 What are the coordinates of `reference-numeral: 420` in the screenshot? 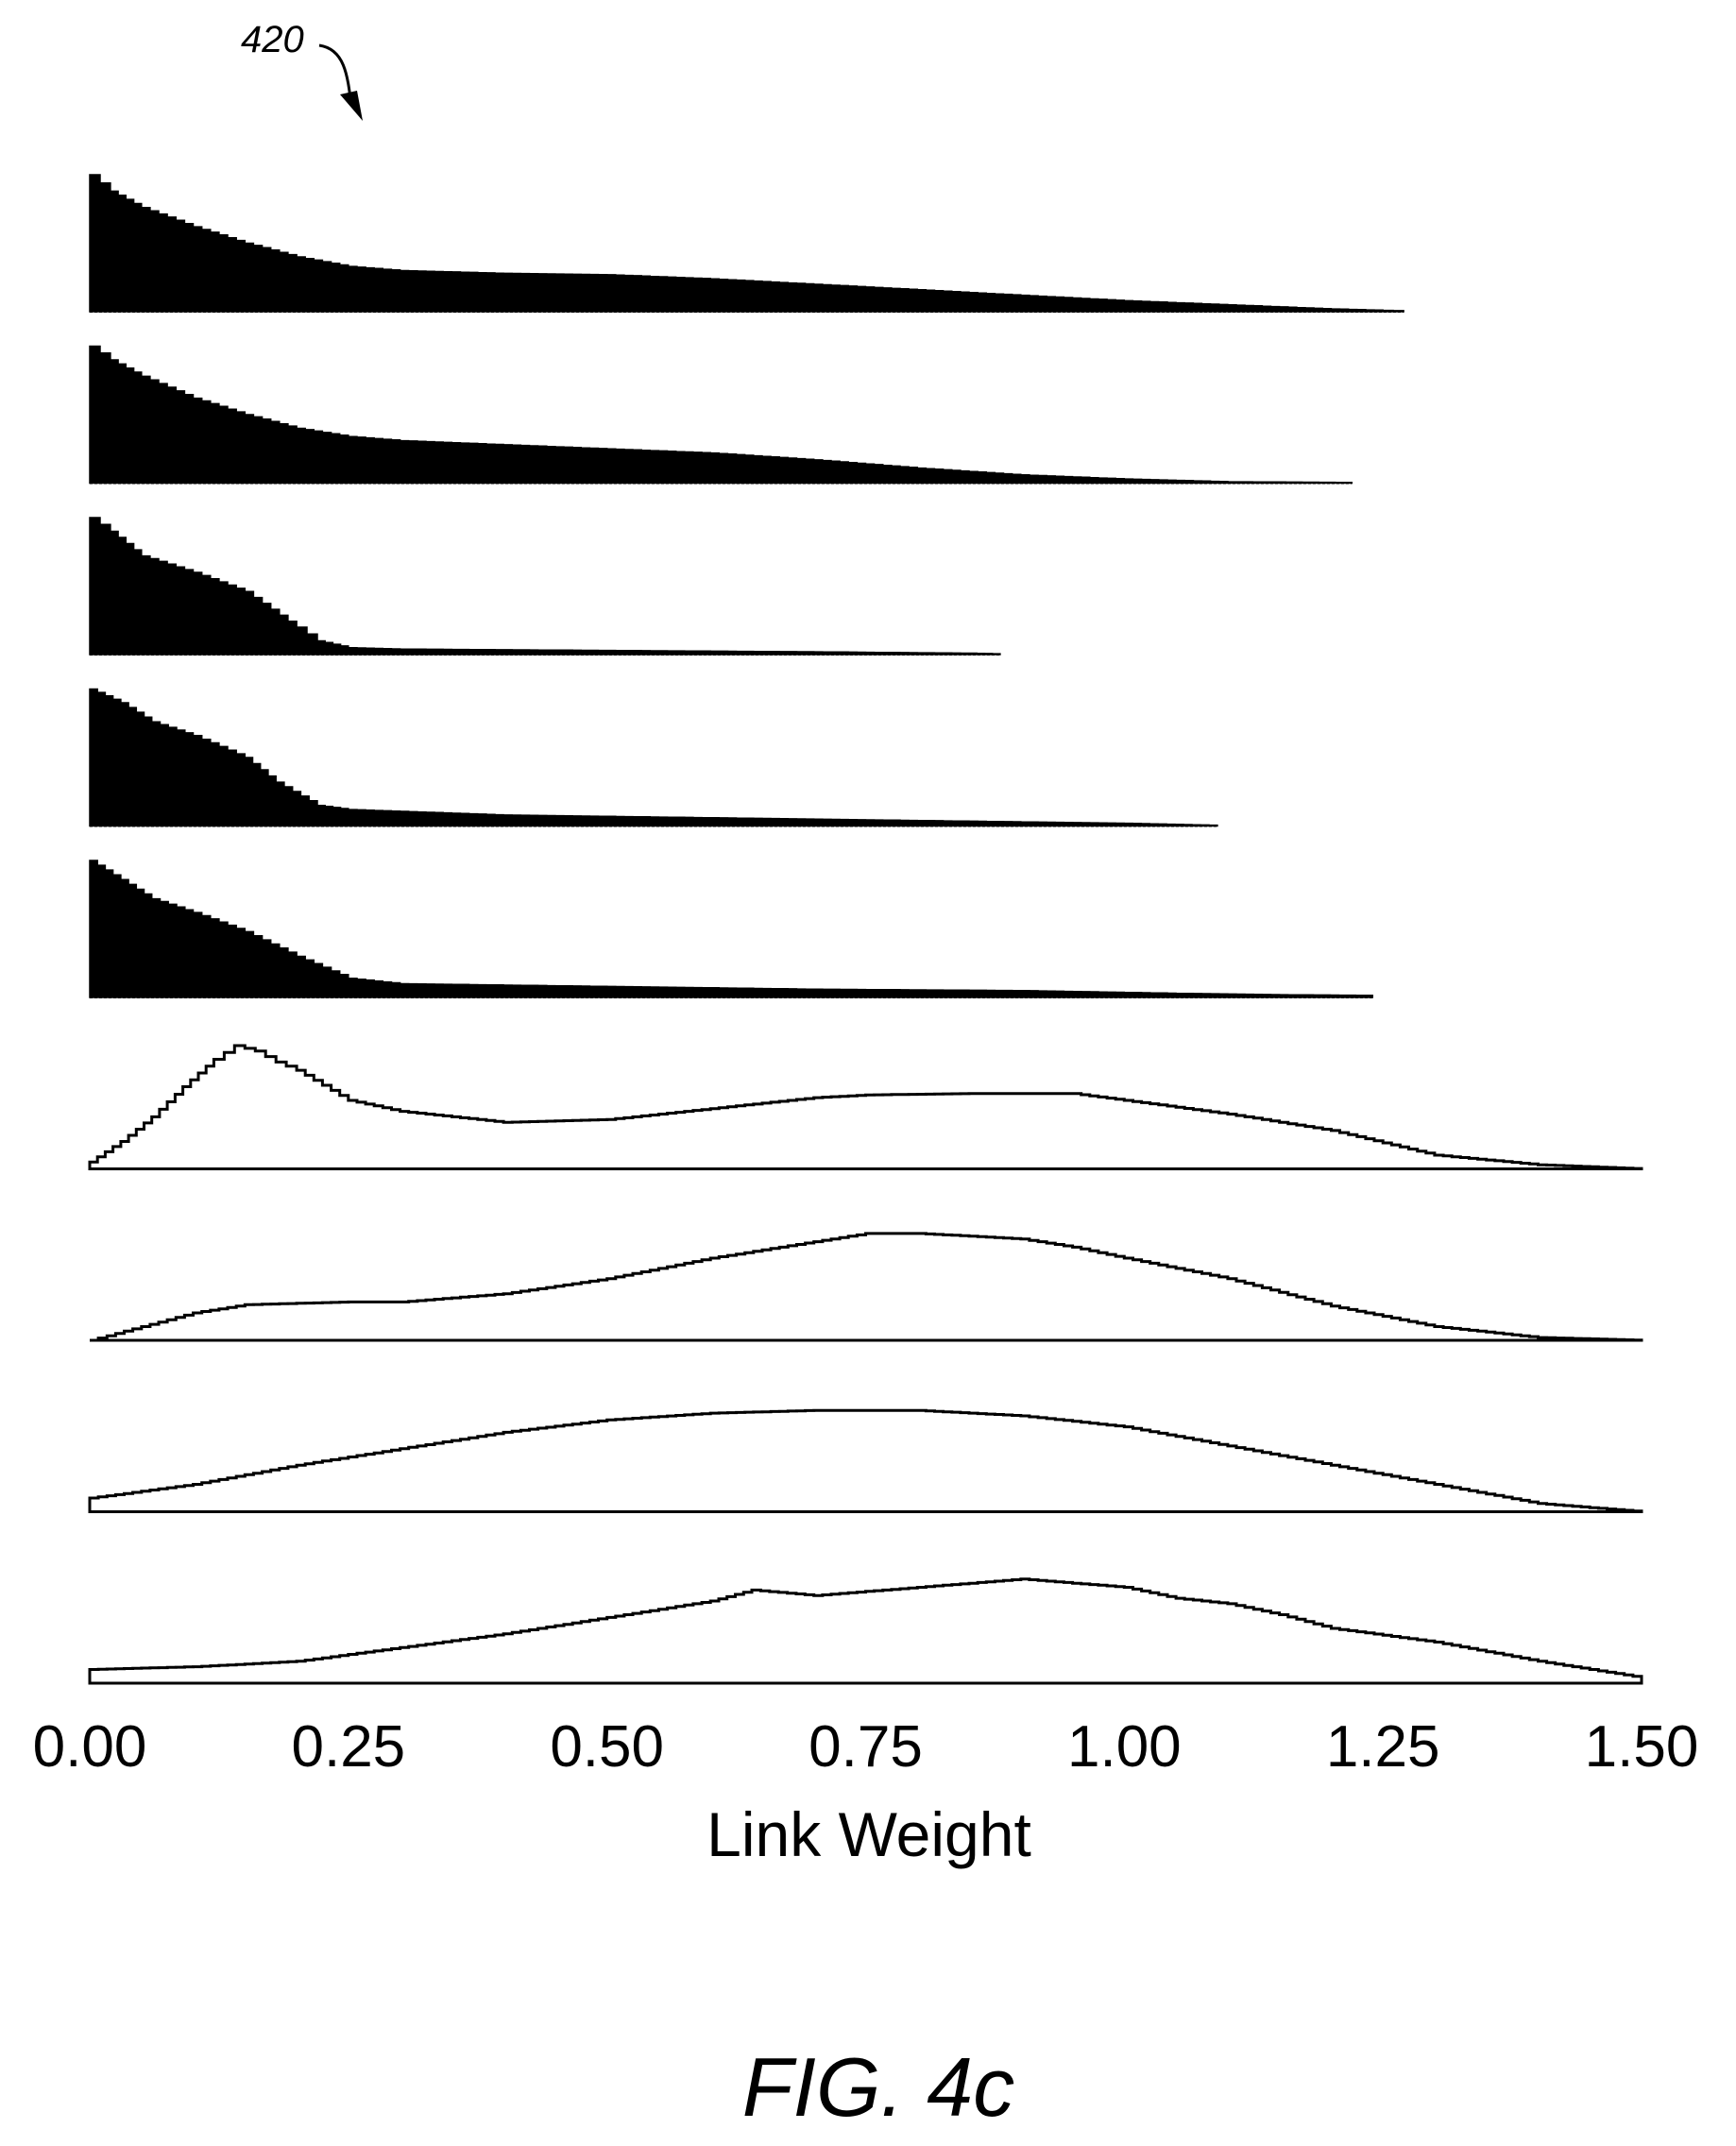 It's located at (302, 70).